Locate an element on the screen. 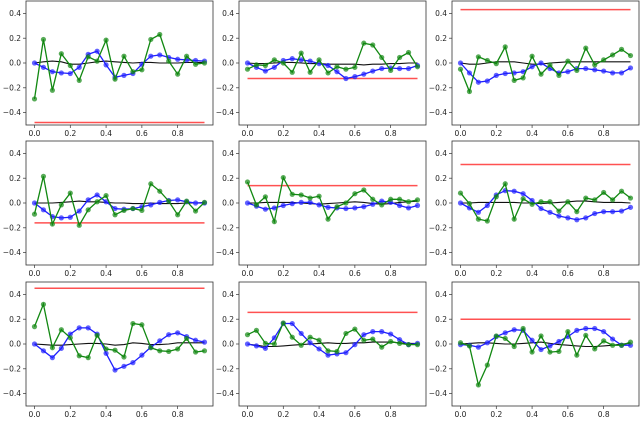  x-tick-label: 0.0 is located at coordinates (35, 414).